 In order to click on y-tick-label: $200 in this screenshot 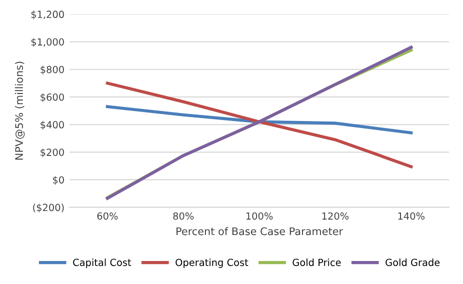, I will do `click(52, 153)`.